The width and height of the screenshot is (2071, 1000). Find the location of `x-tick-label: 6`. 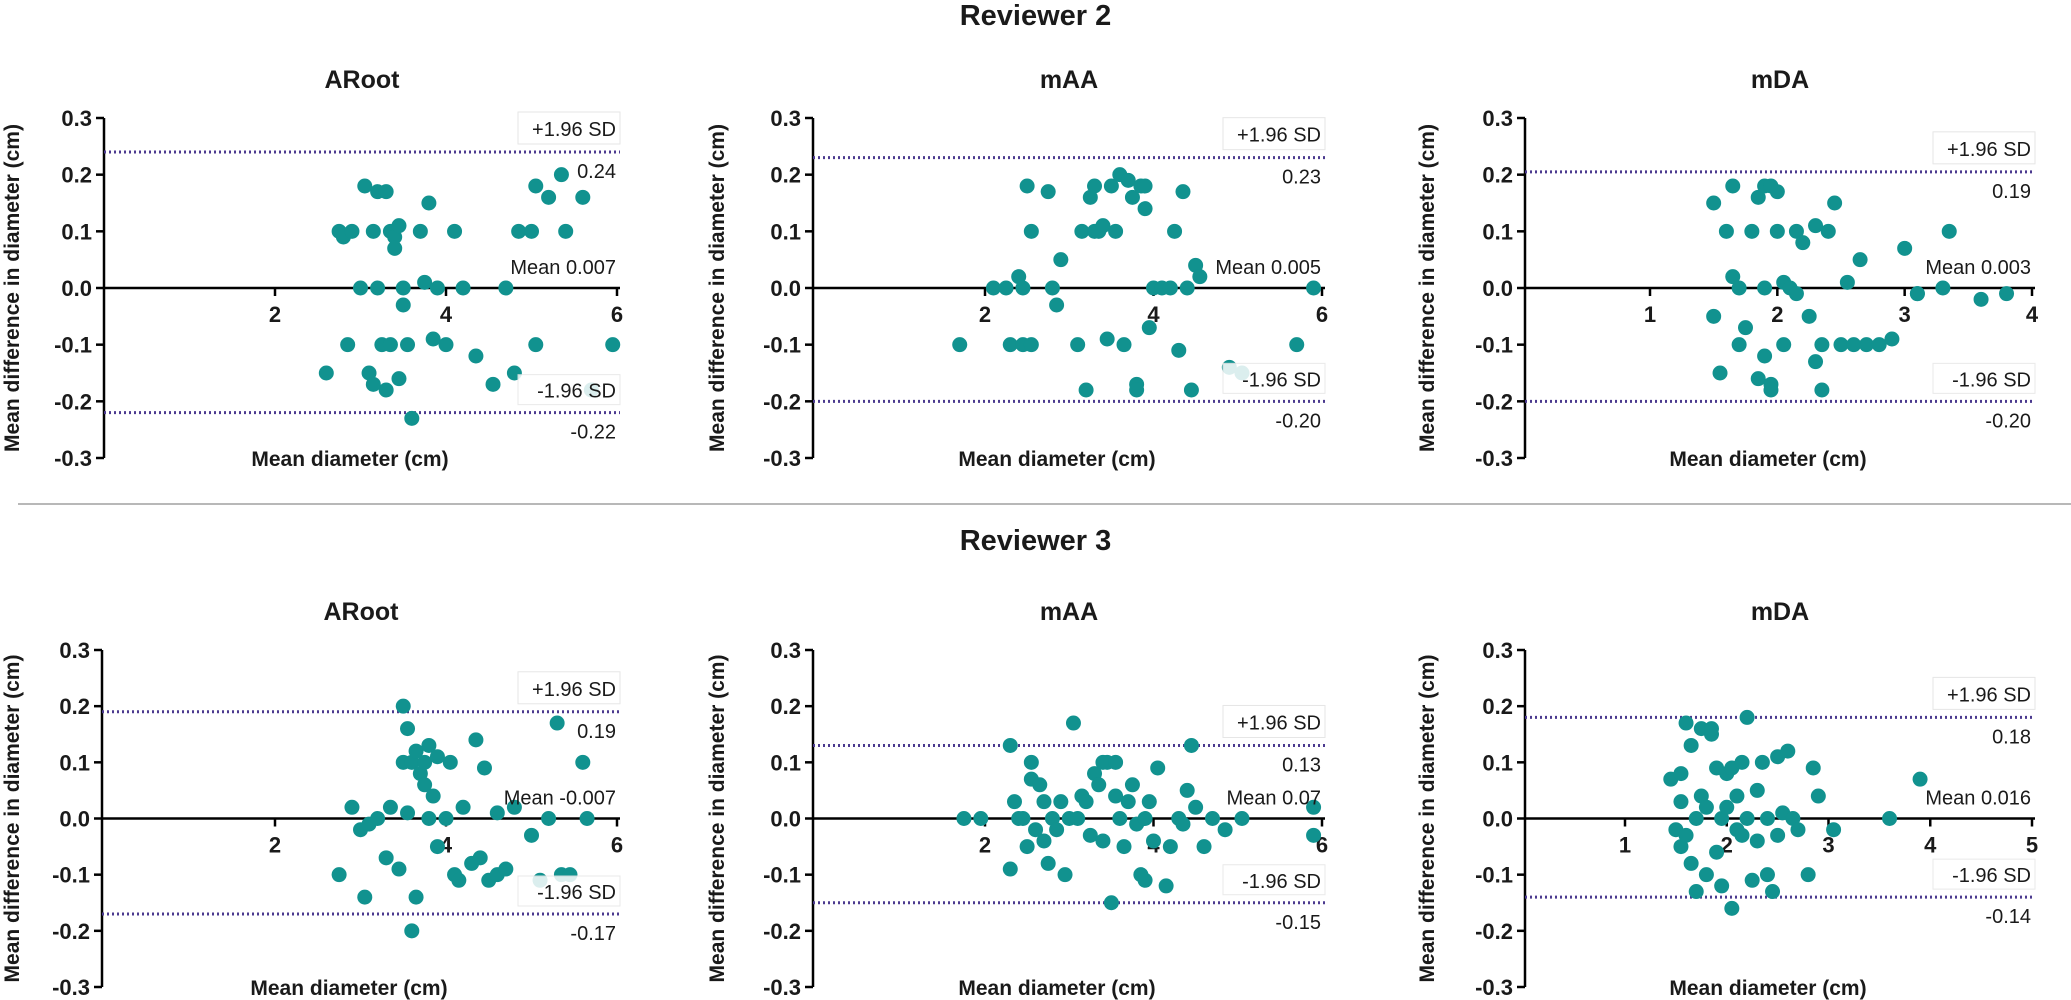

x-tick-label: 6 is located at coordinates (617, 845).